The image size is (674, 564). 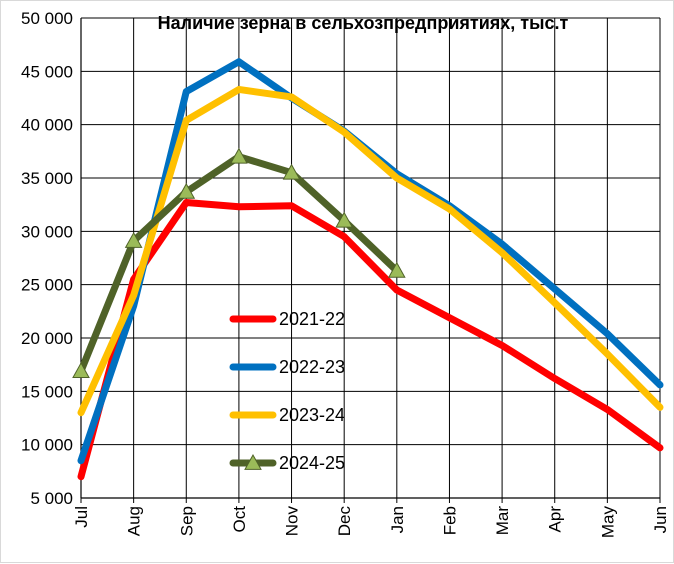 I want to click on x-tick-label: Aug, so click(x=134, y=521).